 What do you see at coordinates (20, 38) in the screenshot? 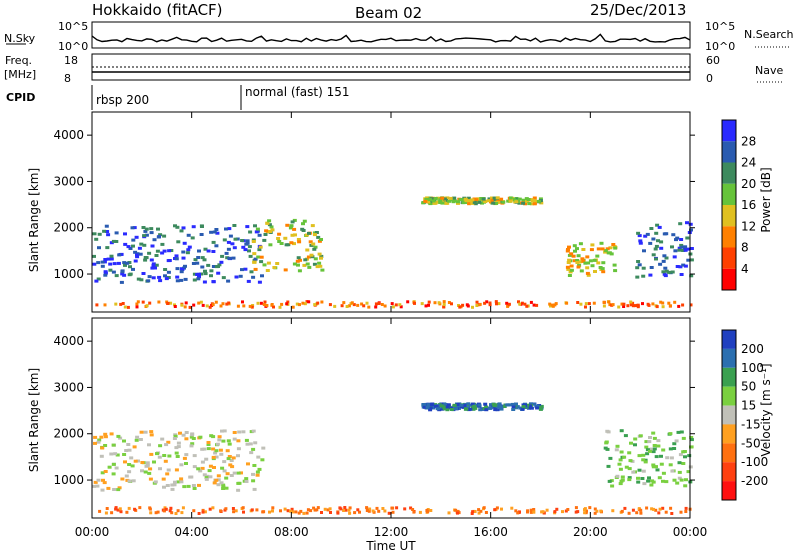
I see `nsky-label: N.Sky` at bounding box center [20, 38].